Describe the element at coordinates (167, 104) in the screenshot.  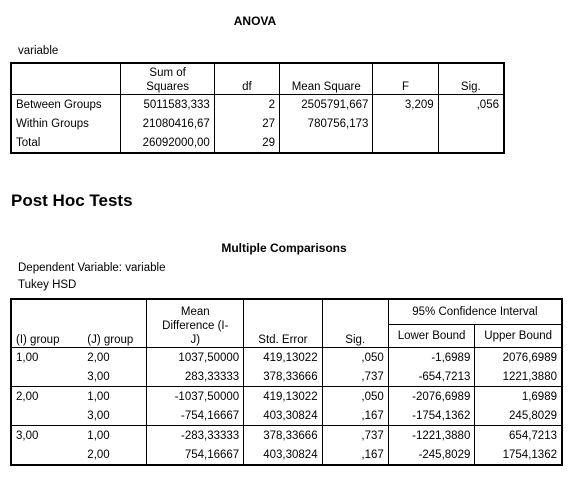
I see `cell-ss: 5011583,333` at that location.